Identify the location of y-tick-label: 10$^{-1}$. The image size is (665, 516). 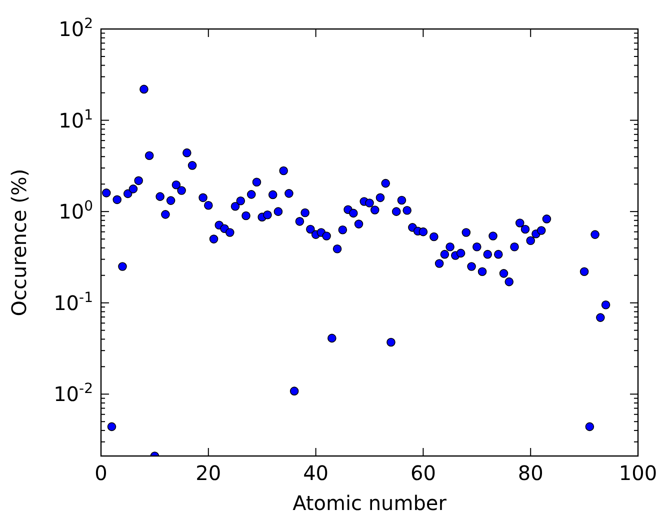
(73, 302).